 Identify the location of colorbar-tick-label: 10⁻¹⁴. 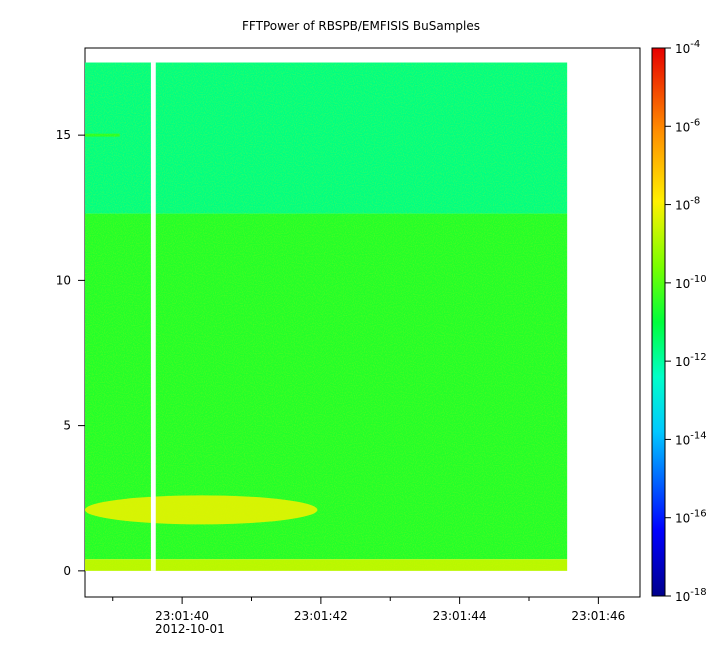
(691, 438).